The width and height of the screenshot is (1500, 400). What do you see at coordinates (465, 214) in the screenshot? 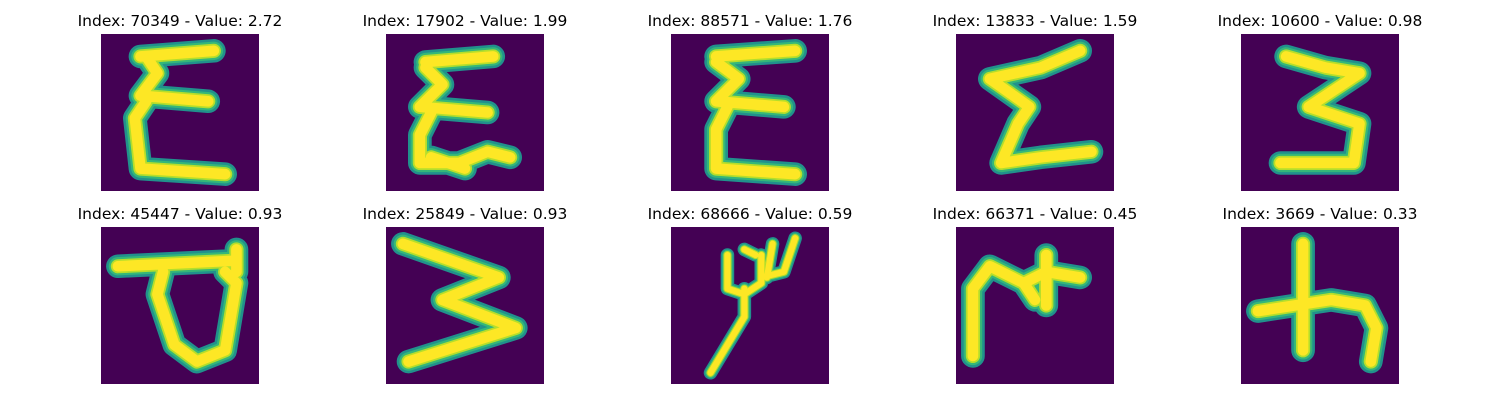
I see `panel-title: Index: 25849 - Value: 0.93` at bounding box center [465, 214].